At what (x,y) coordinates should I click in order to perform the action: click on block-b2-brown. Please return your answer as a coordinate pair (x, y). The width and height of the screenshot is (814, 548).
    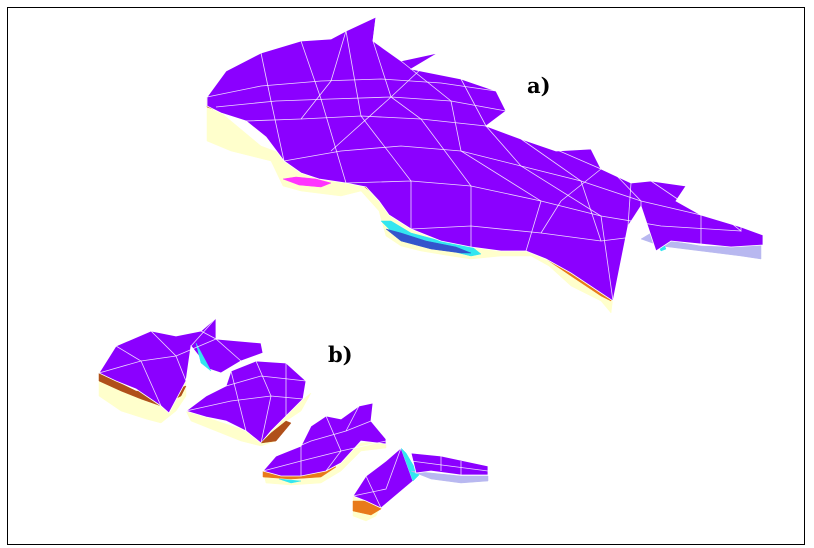
    Looking at the image, I should click on (276, 432).